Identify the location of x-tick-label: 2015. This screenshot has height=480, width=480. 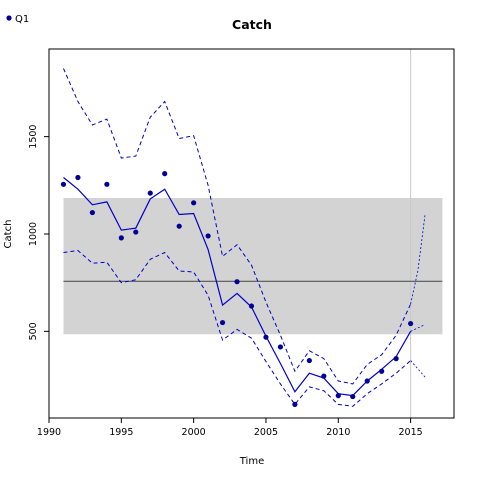
(411, 432).